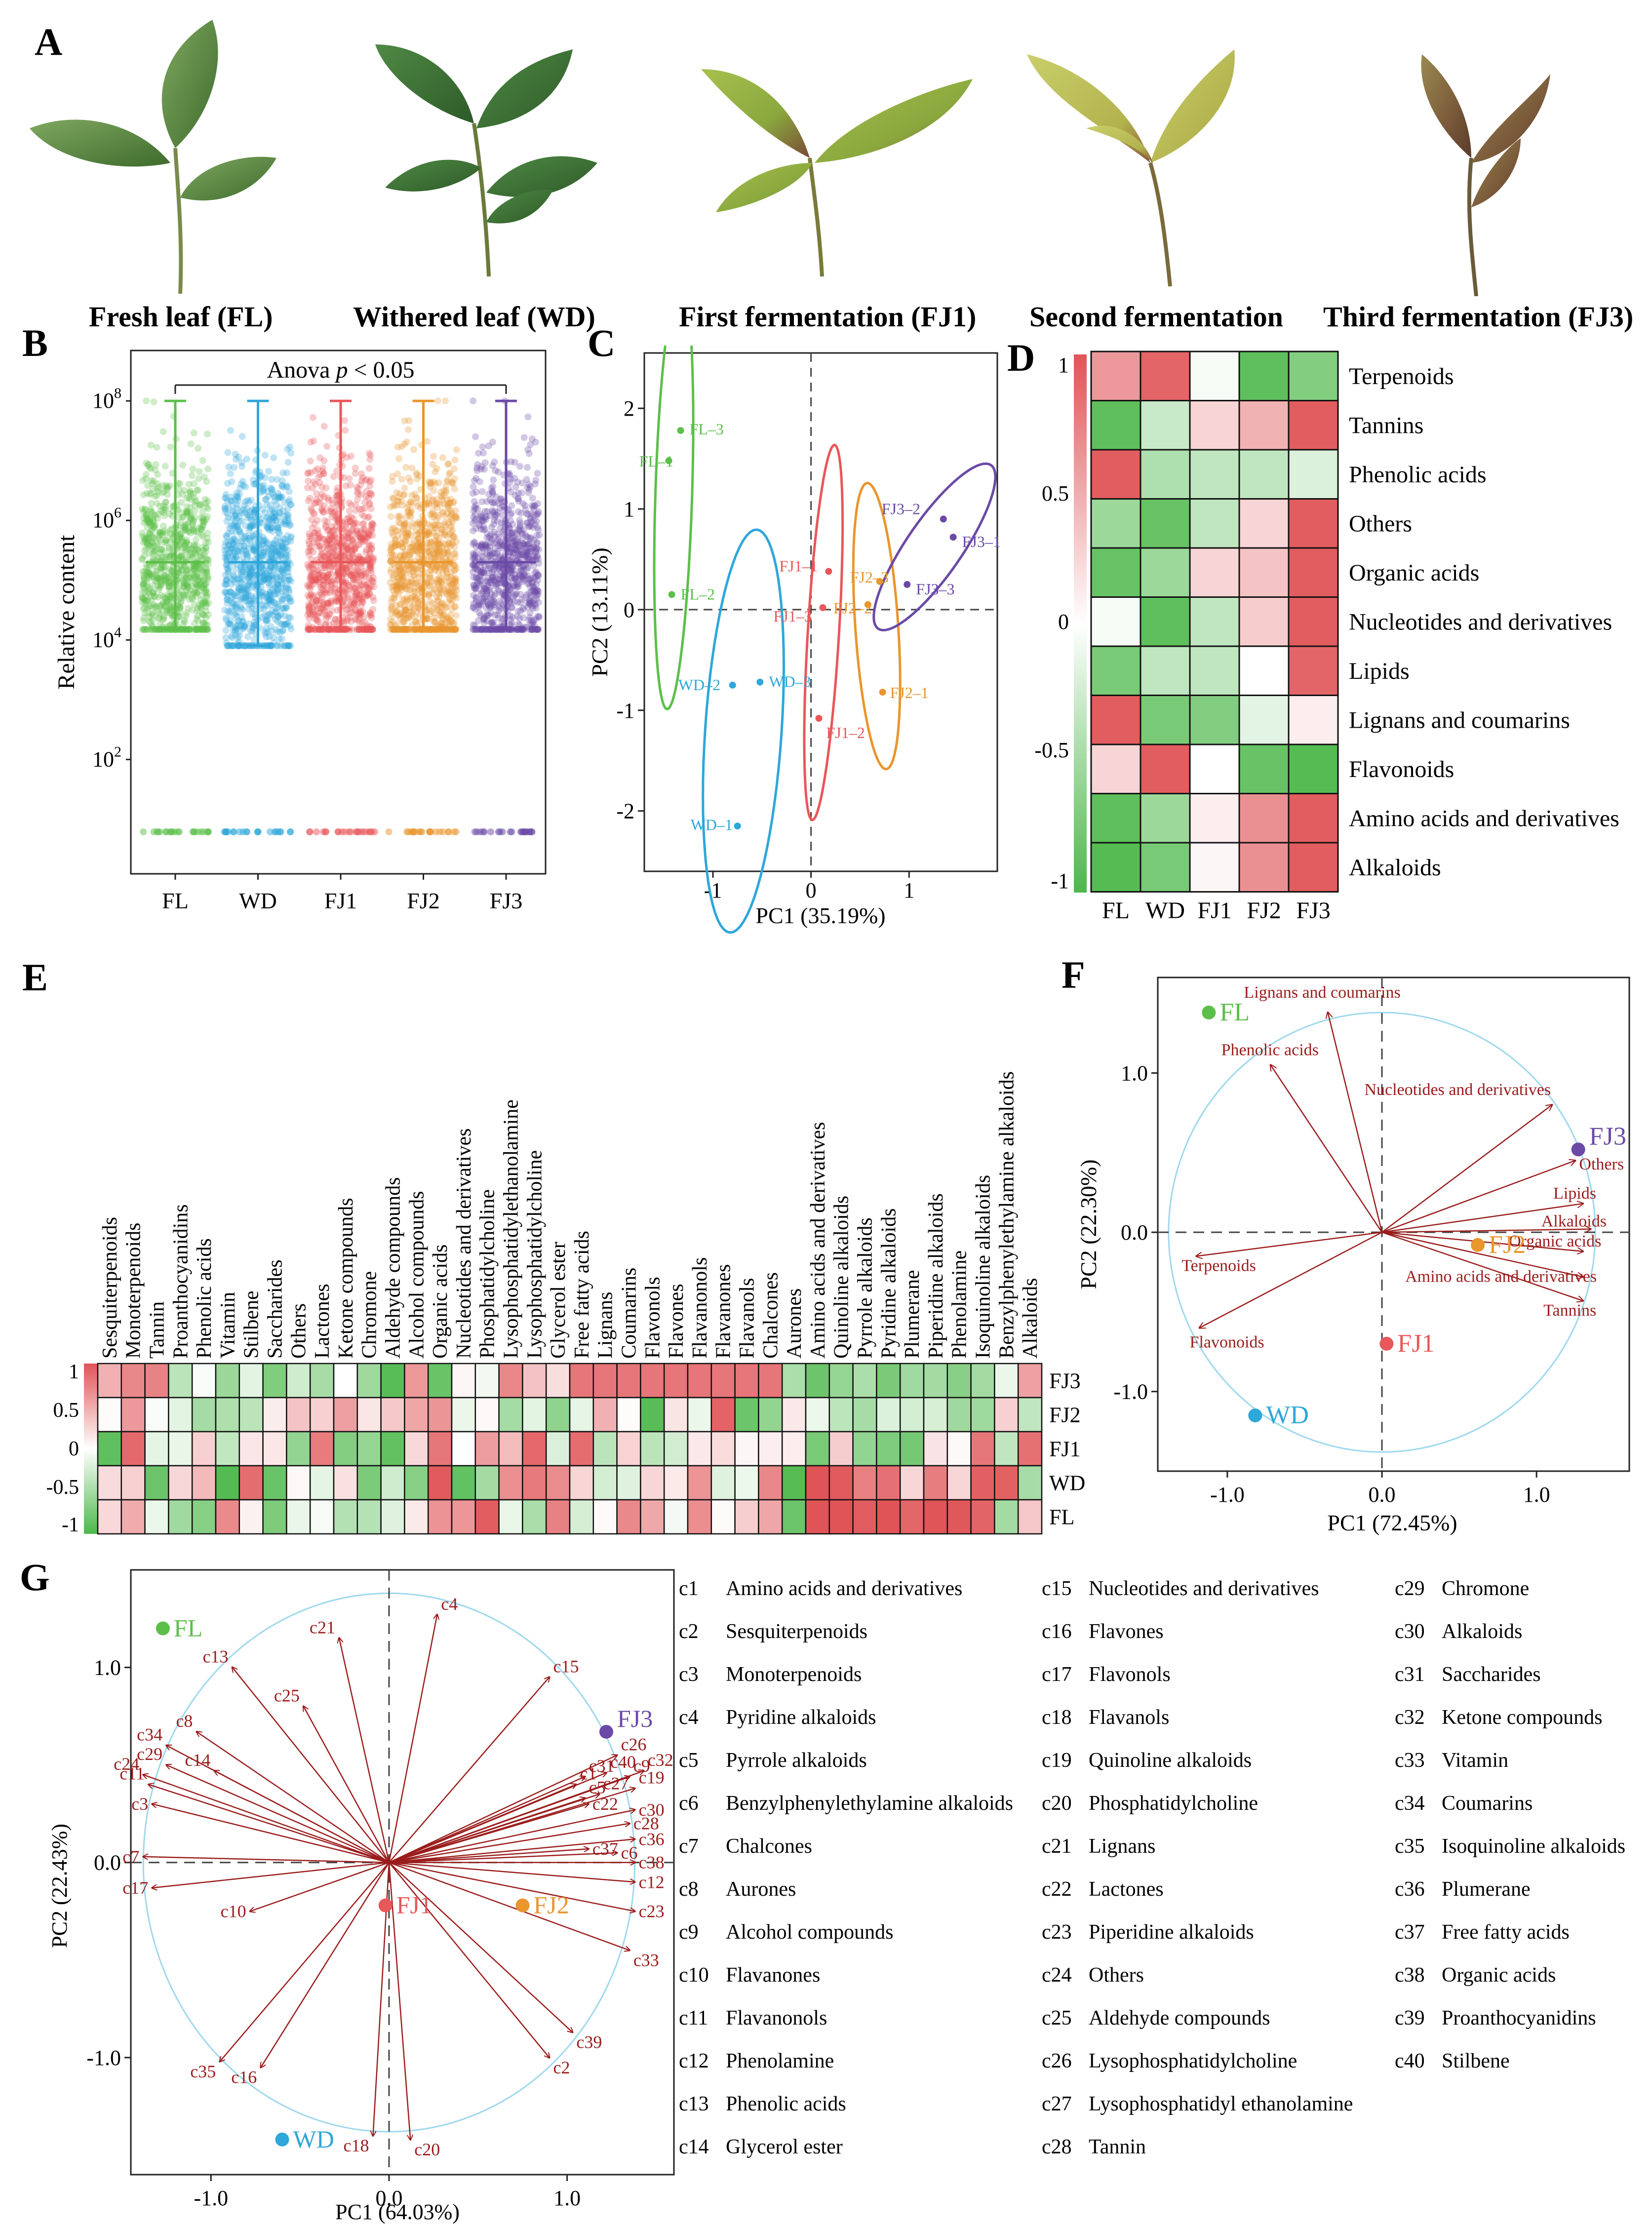  What do you see at coordinates (582, 1295) in the screenshot?
I see `panel-e-col-label: Free fatty acids` at bounding box center [582, 1295].